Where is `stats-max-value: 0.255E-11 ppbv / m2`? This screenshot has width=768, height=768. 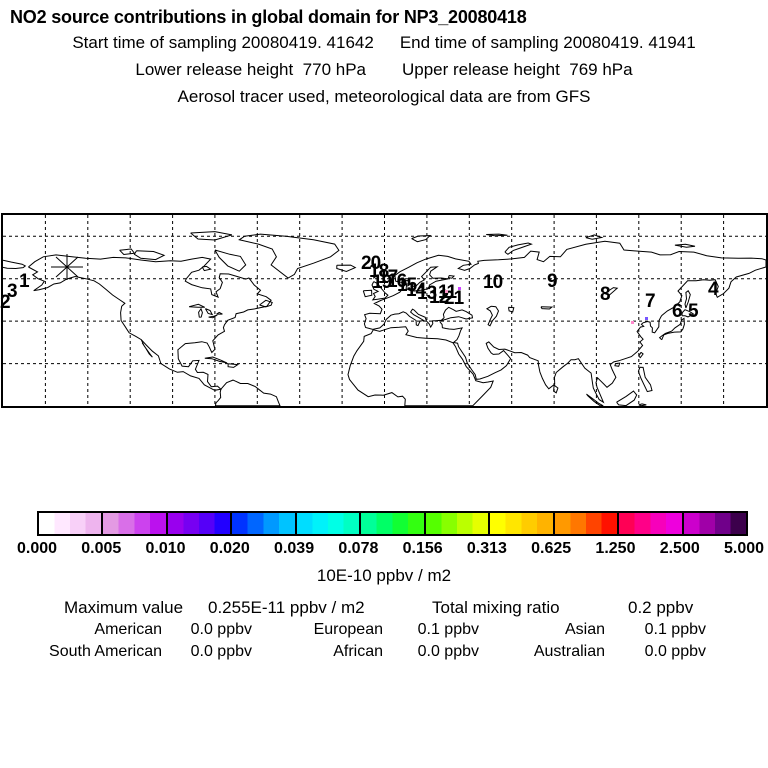
stats-max-value: 0.255E-11 ppbv / m2 is located at coordinates (286, 607).